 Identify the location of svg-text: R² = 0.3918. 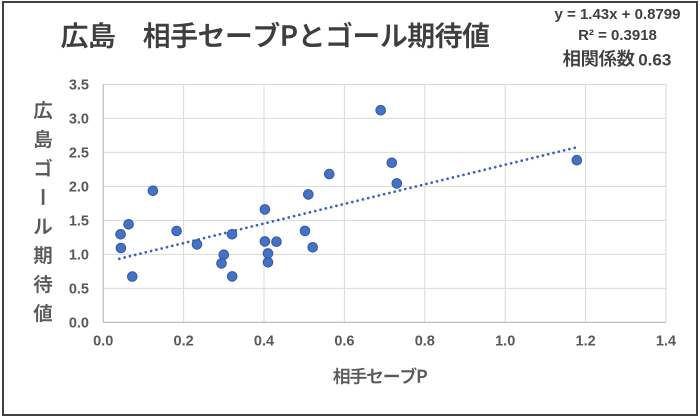
(617, 35).